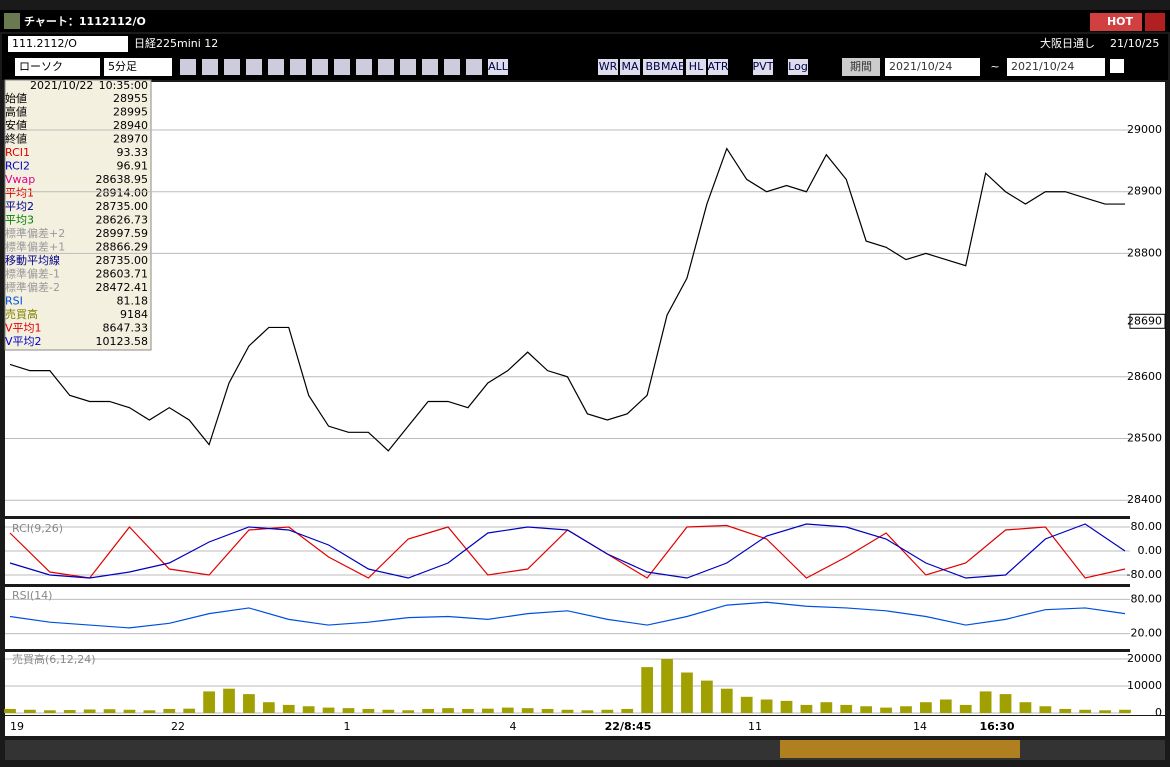 This screenshot has height=767, width=1170. I want to click on info-label: V平均2, so click(23, 341).